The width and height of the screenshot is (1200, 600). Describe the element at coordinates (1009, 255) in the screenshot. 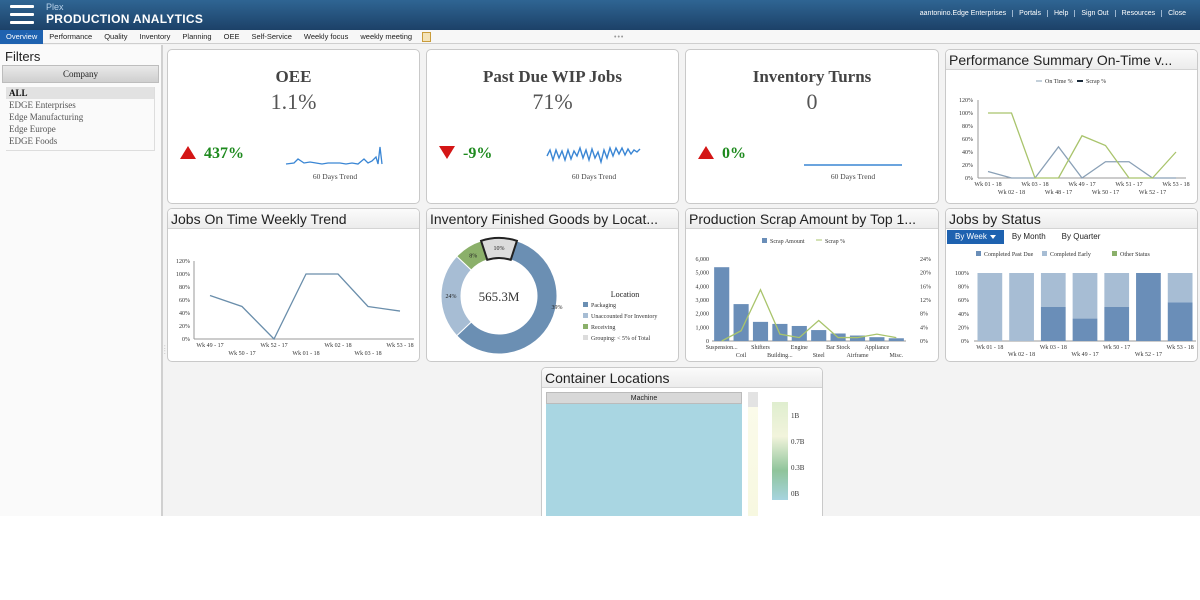

I see `legend-label: Completed Past Due` at that location.